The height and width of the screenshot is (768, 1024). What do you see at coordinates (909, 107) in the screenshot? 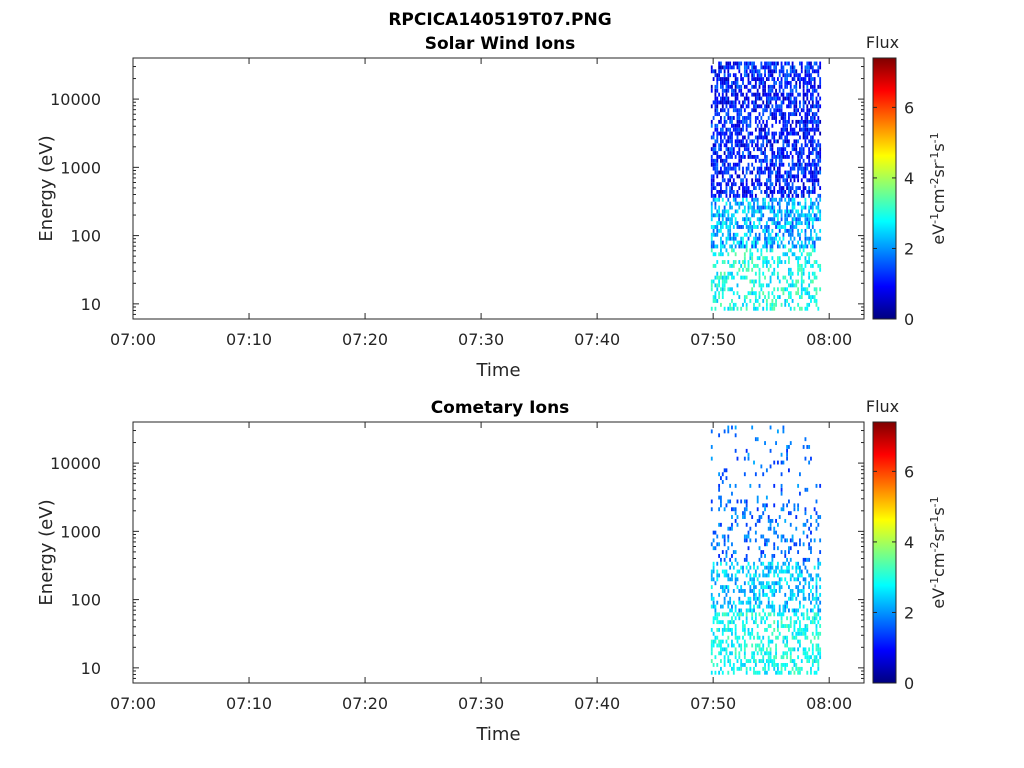
I see `colorbar-tick-label: 6` at bounding box center [909, 107].